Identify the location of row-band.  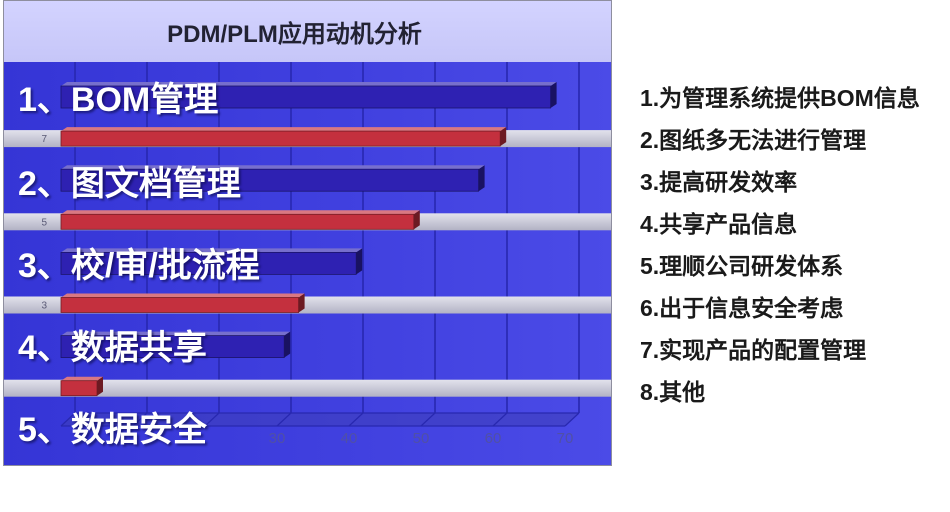
(307, 388).